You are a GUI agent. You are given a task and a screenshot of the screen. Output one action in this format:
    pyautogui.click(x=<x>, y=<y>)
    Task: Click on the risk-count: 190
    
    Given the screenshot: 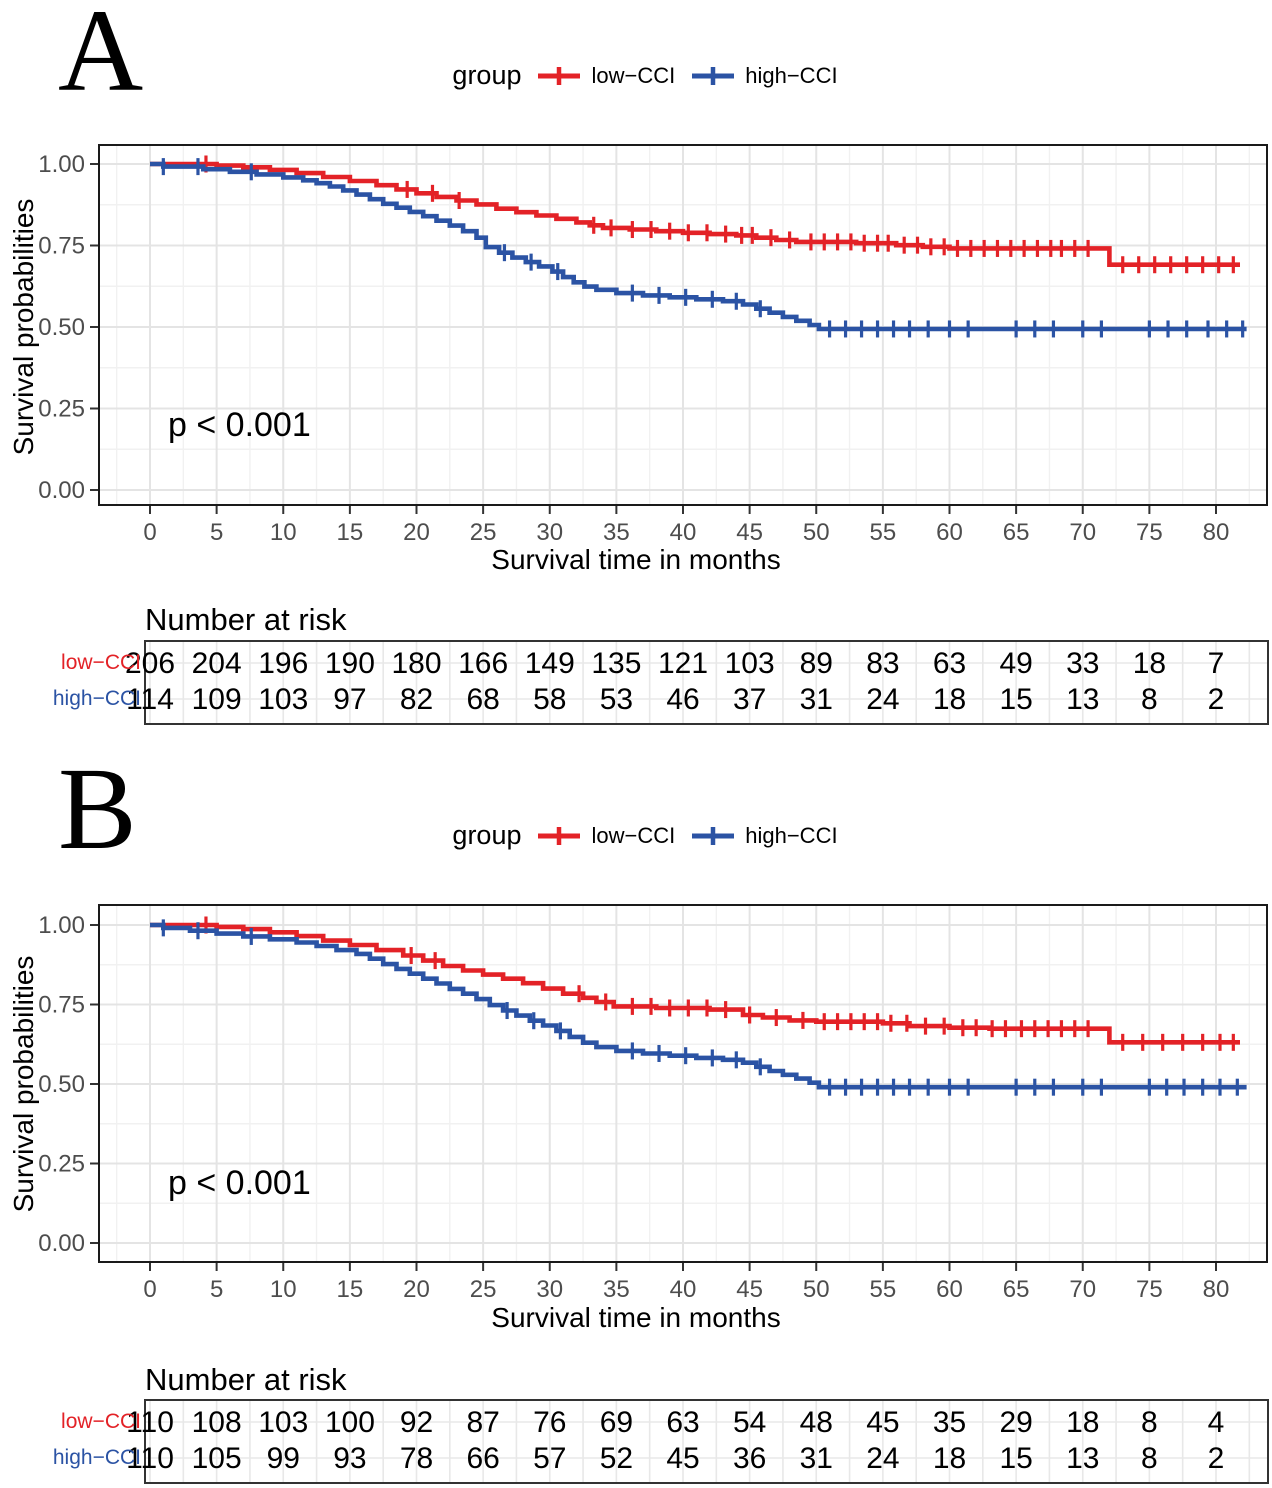 What is the action you would take?
    pyautogui.click(x=350, y=663)
    